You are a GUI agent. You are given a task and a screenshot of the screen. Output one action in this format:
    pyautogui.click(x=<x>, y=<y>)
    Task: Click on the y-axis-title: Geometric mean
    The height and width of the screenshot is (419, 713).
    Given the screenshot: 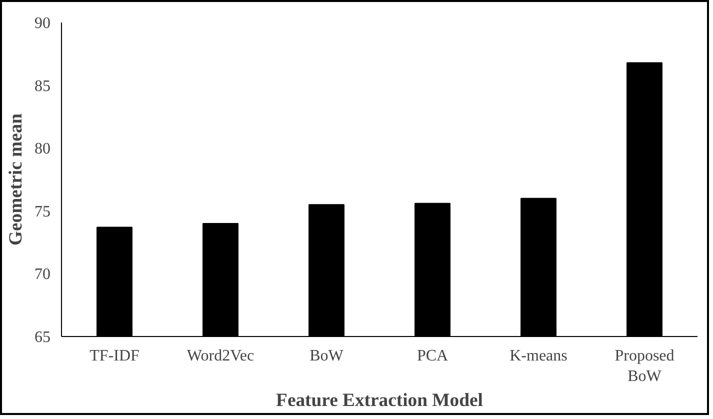 What is the action you would take?
    pyautogui.click(x=16, y=179)
    